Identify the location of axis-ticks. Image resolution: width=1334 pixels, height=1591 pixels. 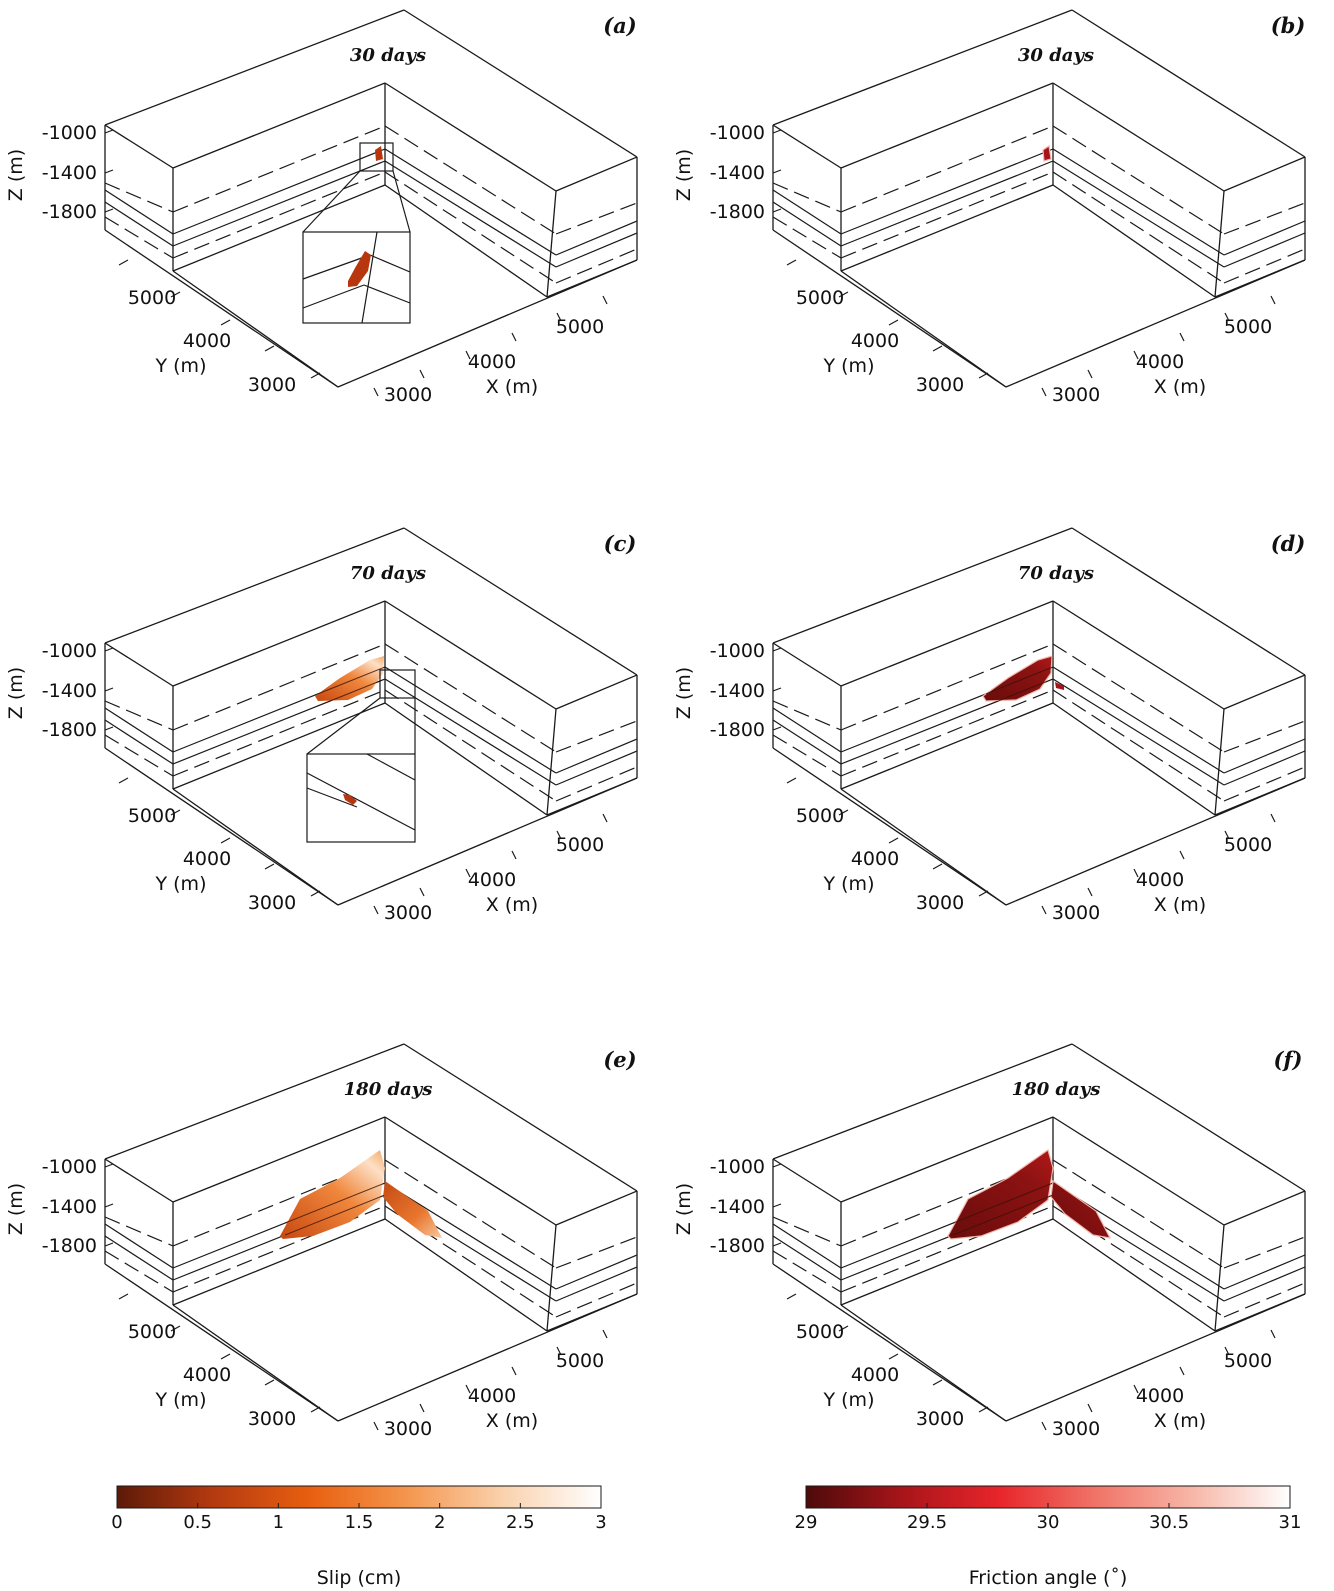
(1024, 1297).